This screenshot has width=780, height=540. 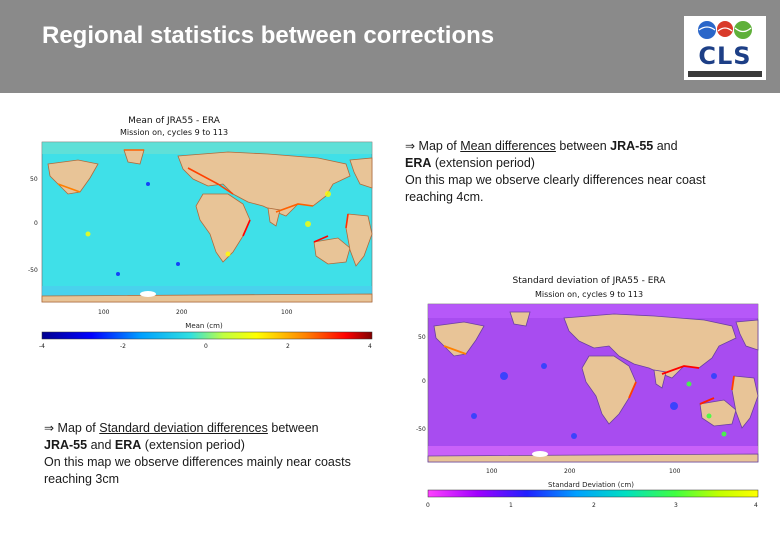 What do you see at coordinates (34, 179) in the screenshot?
I see `mean-lat-tick: 50` at bounding box center [34, 179].